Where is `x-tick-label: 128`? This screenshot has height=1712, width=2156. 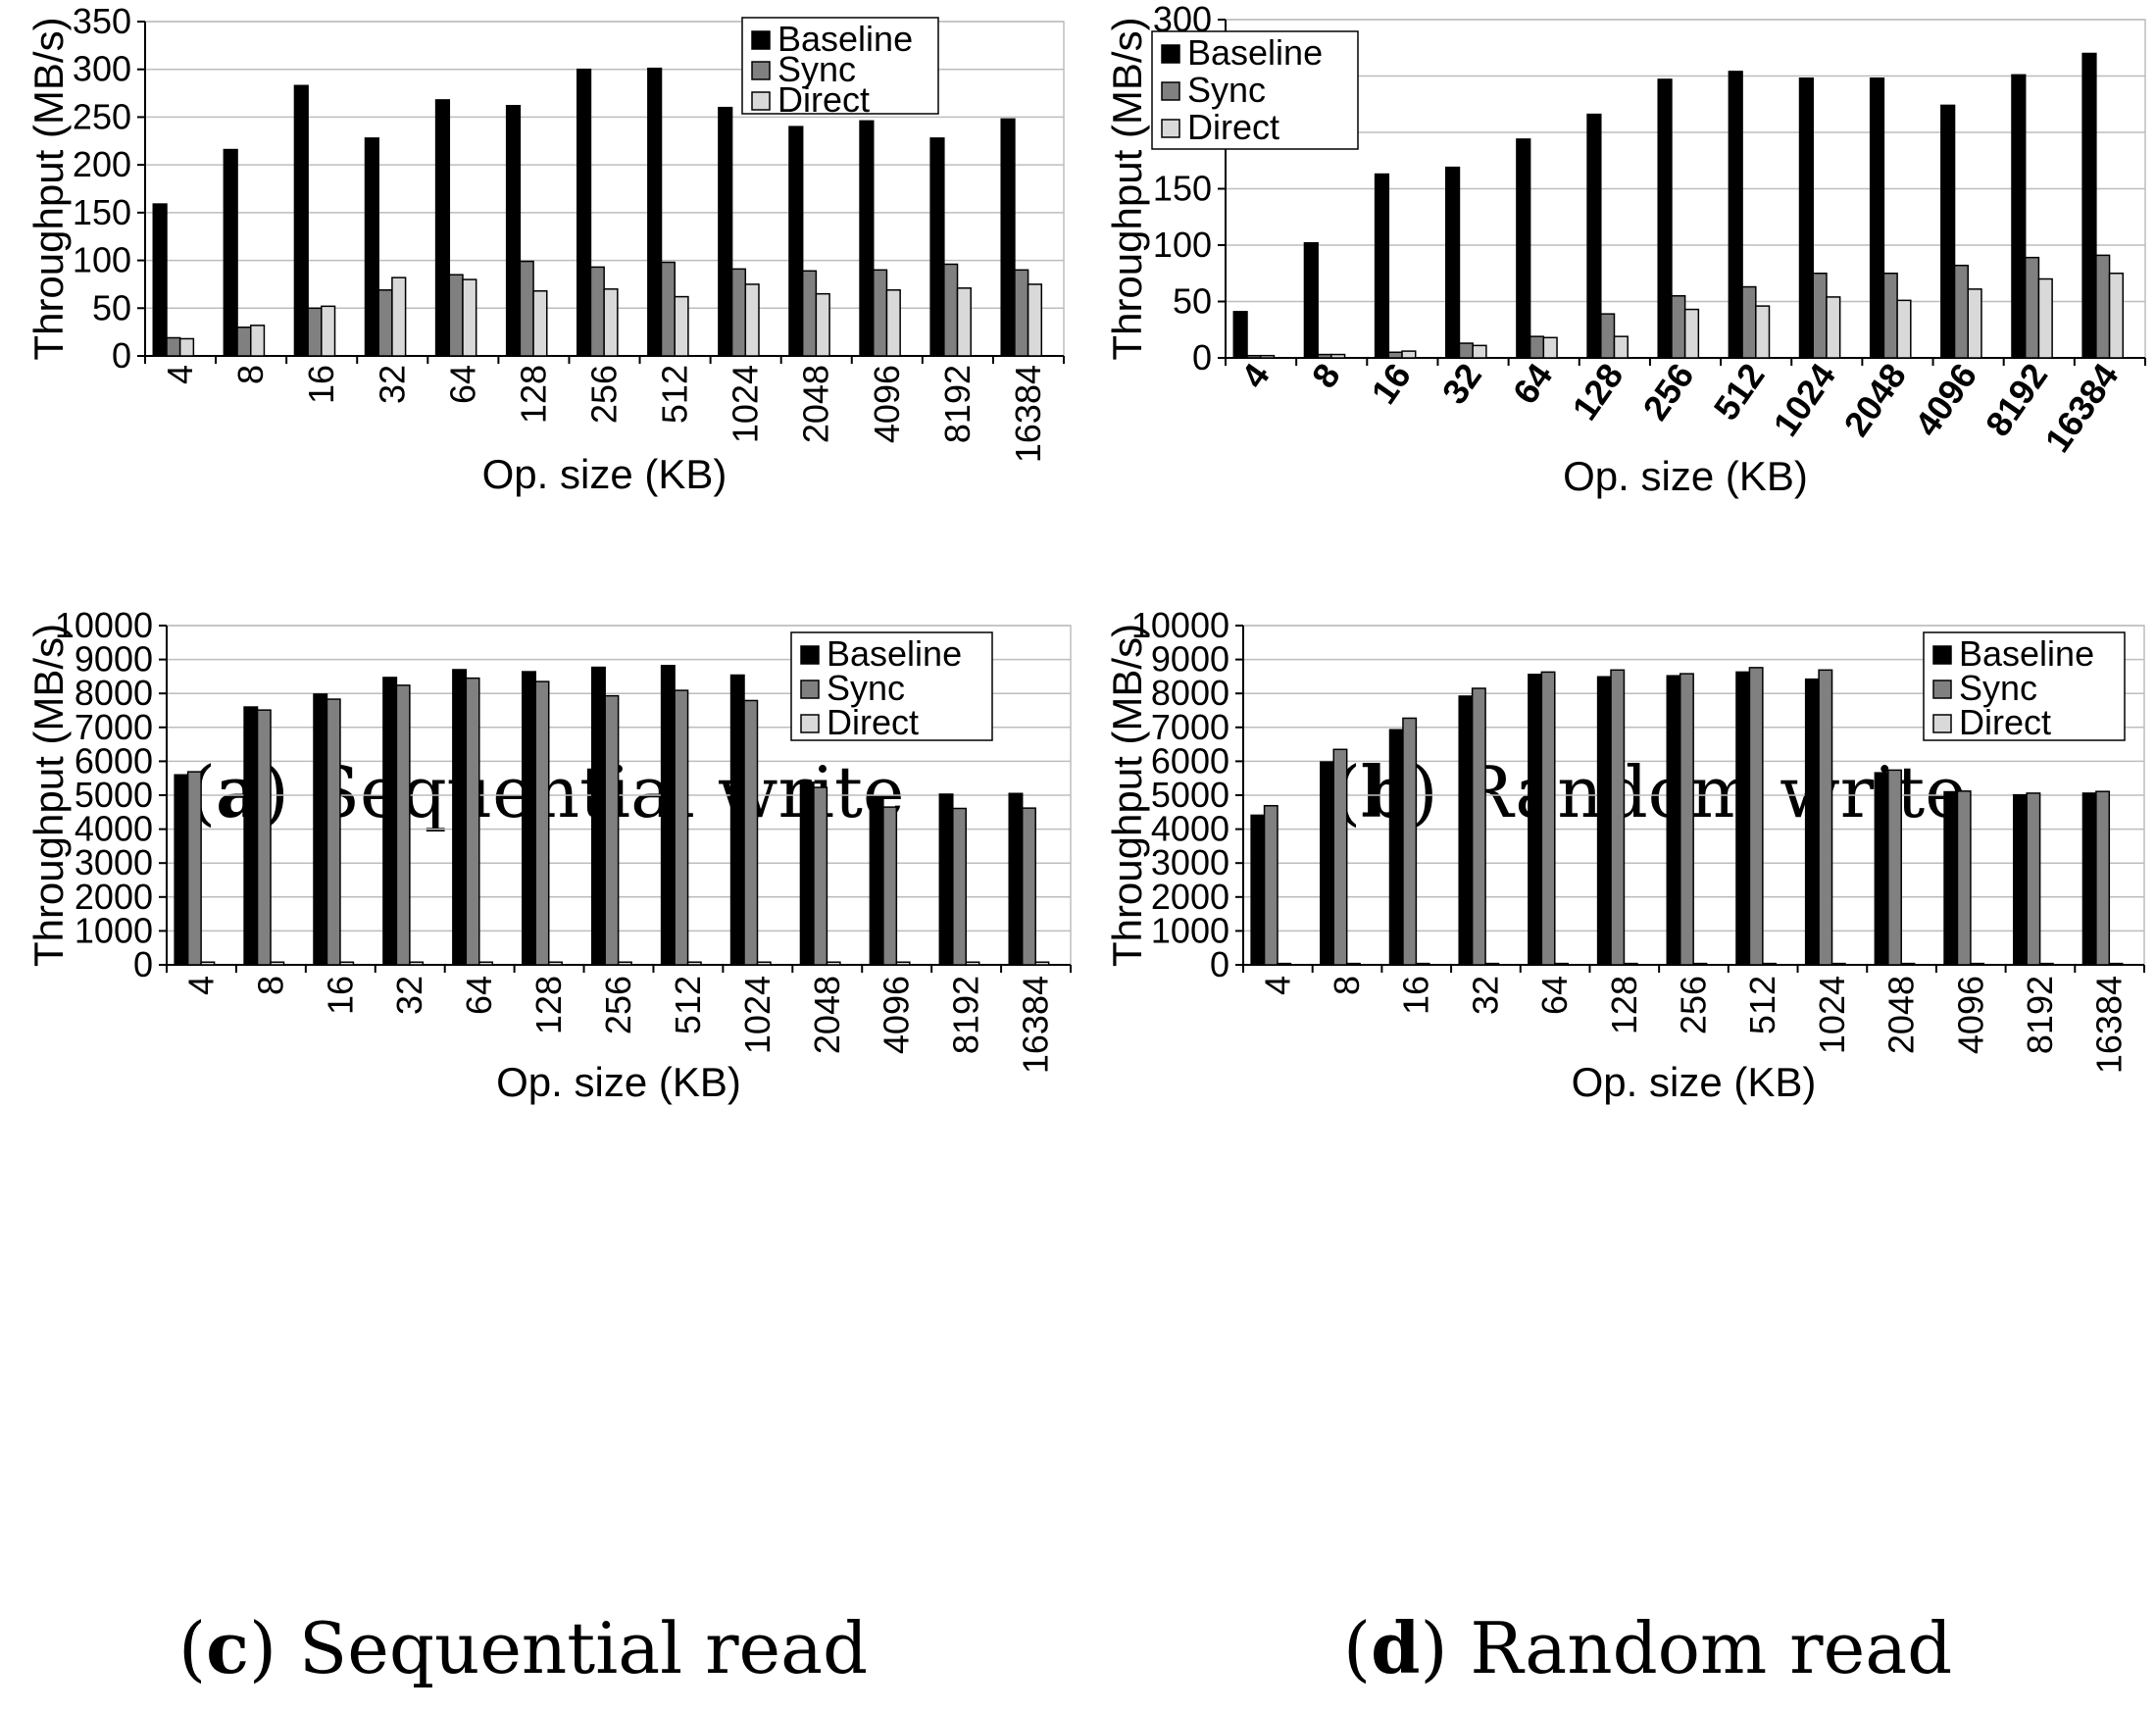 x-tick-label: 128 is located at coordinates (1597, 392).